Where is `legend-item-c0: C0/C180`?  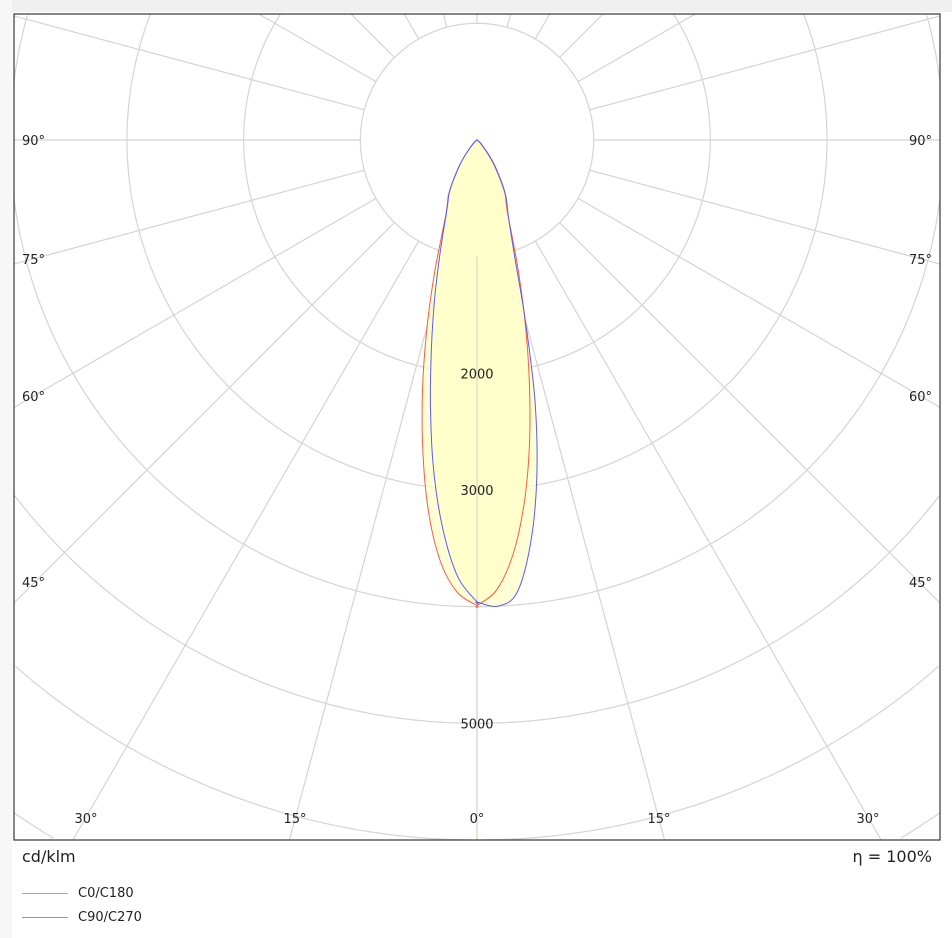 legend-item-c0: C0/C180 is located at coordinates (78, 893).